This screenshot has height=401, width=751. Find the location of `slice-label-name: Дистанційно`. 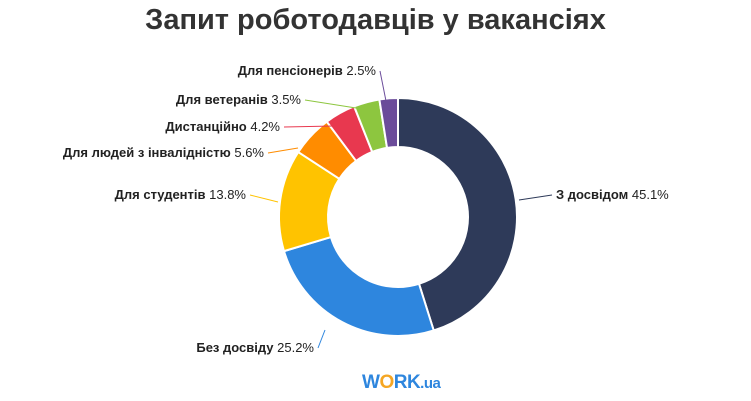

slice-label-name: Дистанційно is located at coordinates (207, 126).